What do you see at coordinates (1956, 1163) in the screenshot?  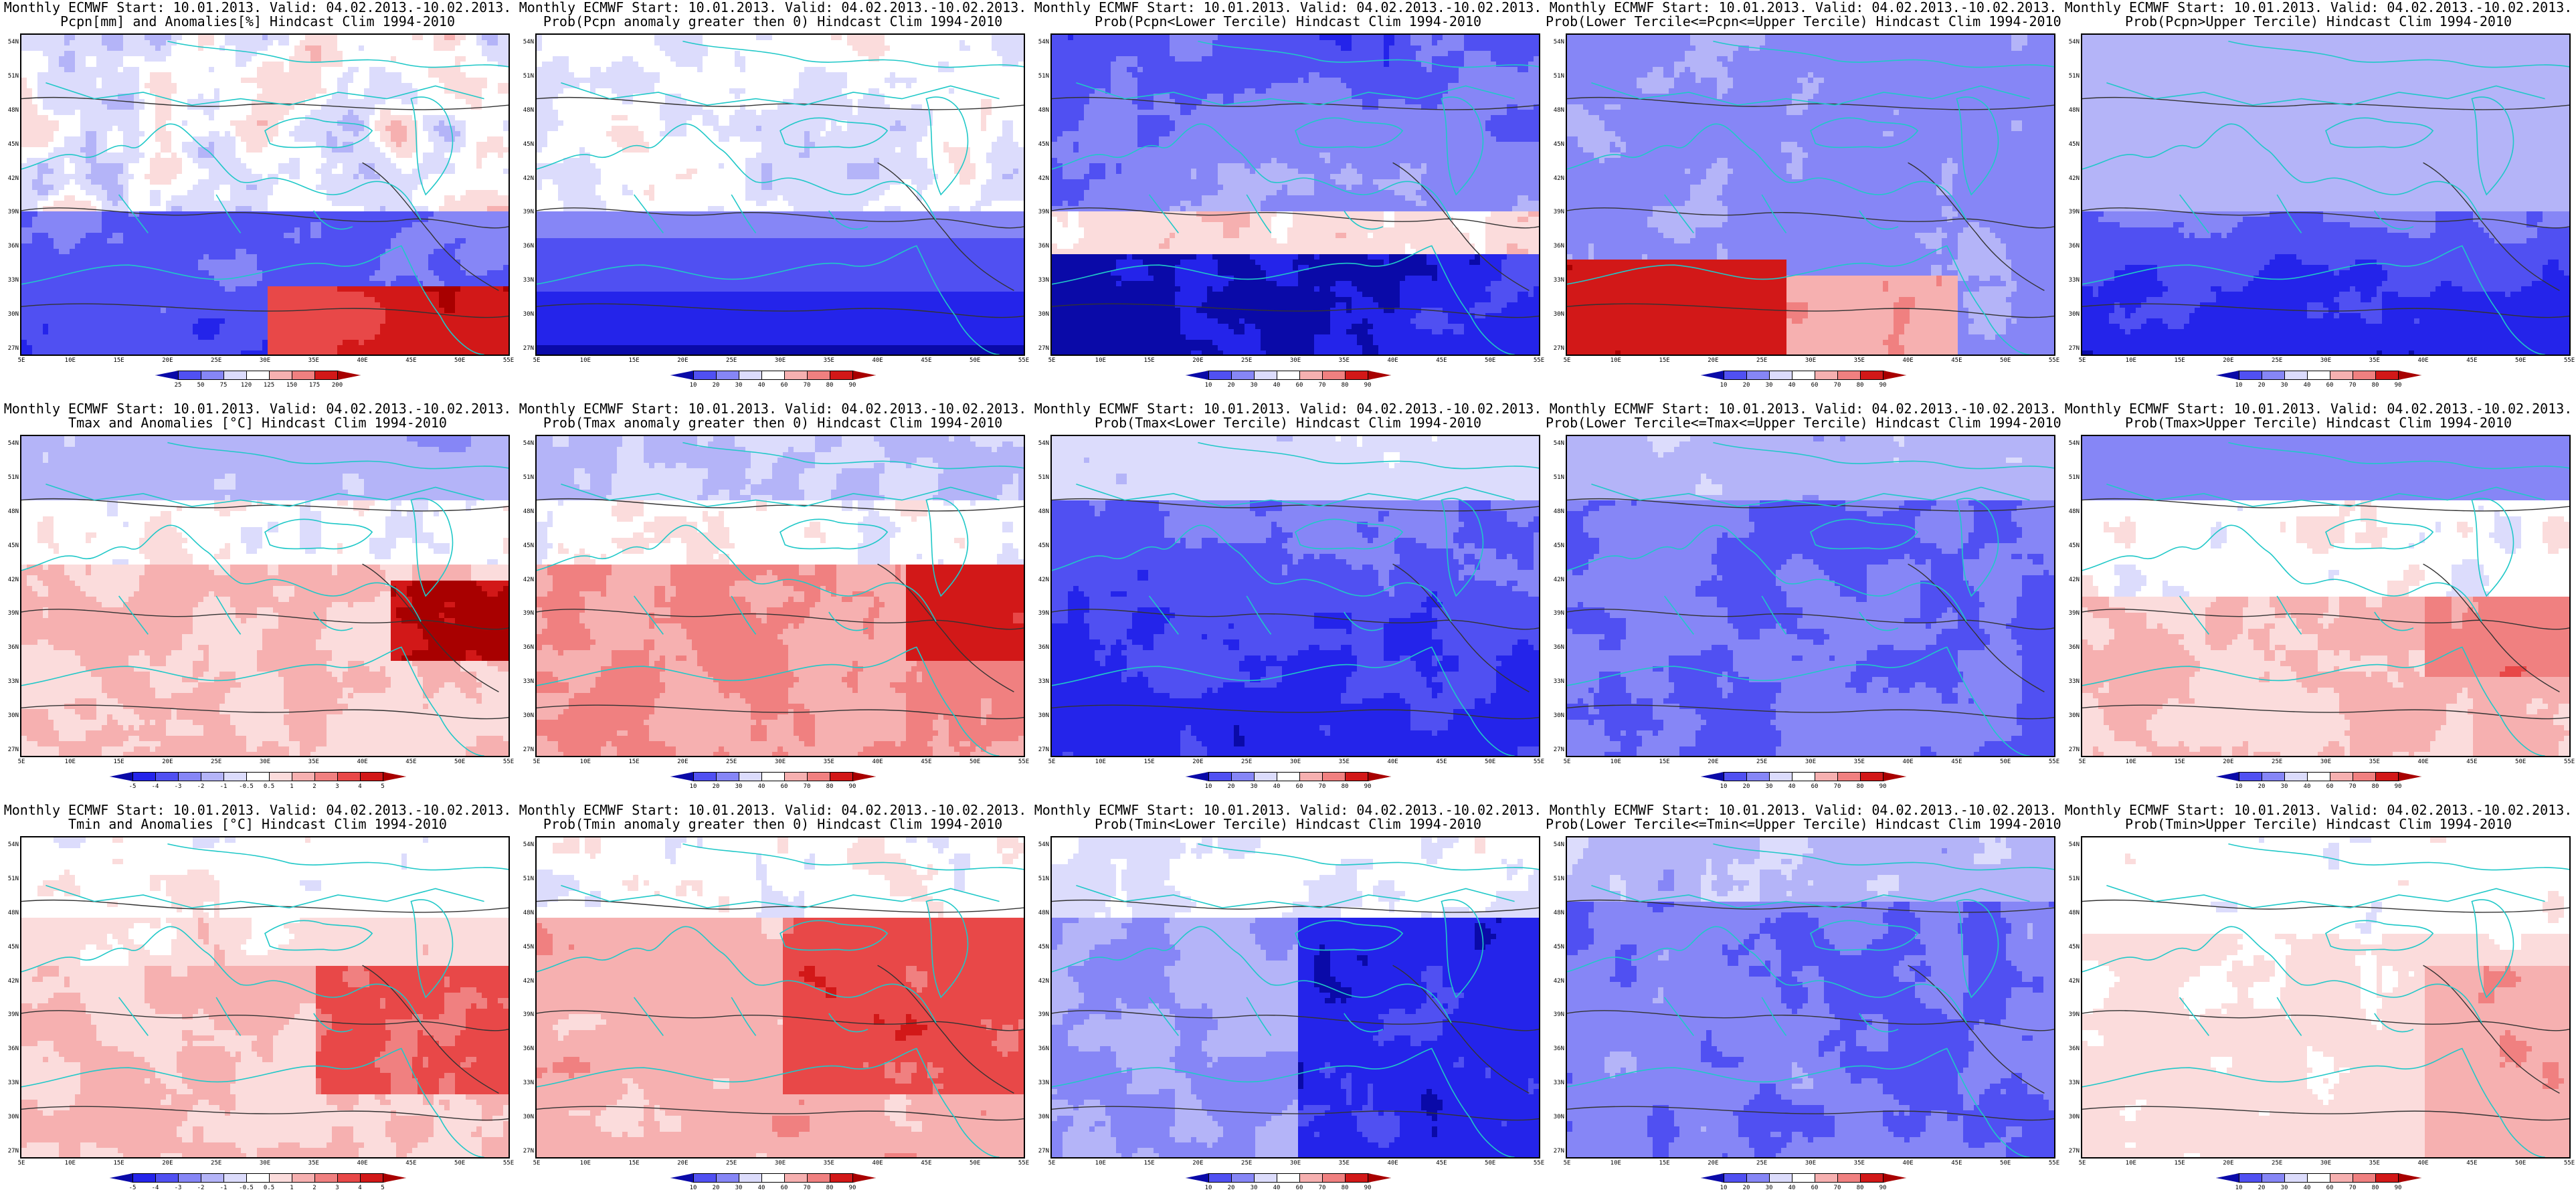 I see `longitude-label: 45E` at bounding box center [1956, 1163].